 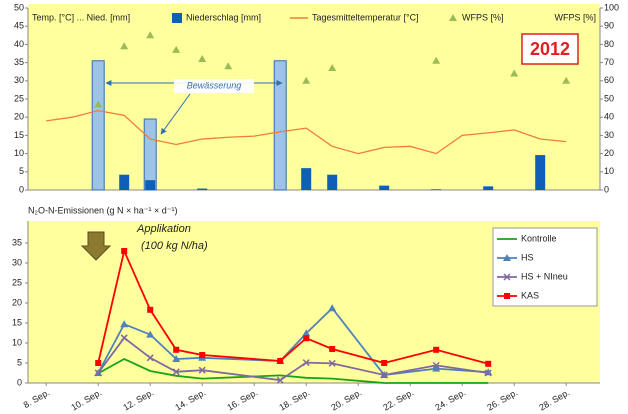 I want to click on x-tick-label: 8. Sep., so click(x=37, y=398).